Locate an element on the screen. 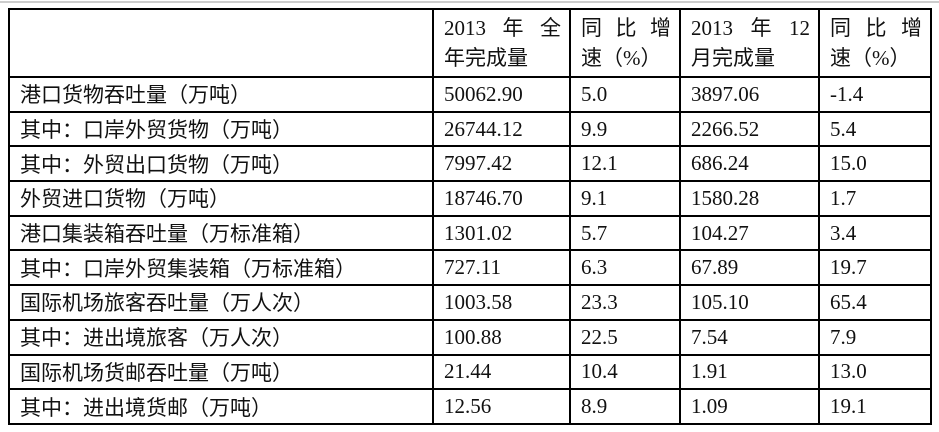 This screenshot has width=939, height=432. table-row: 其中：进出境货邮（万吨） 12.56 8.9 1.09 19.1 is located at coordinates (470, 406).